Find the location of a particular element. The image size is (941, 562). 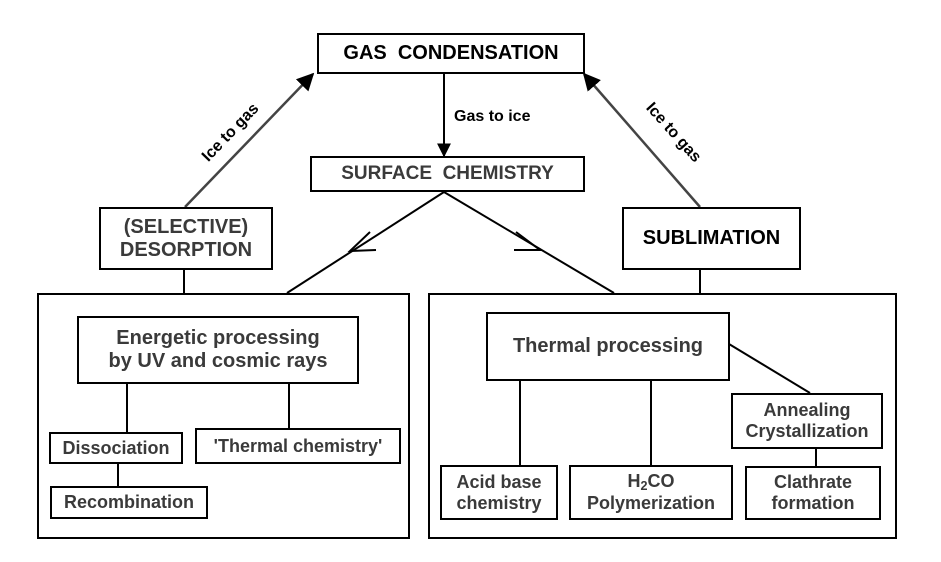

thermal-processing-box: Thermal processing is located at coordinates (608, 346).